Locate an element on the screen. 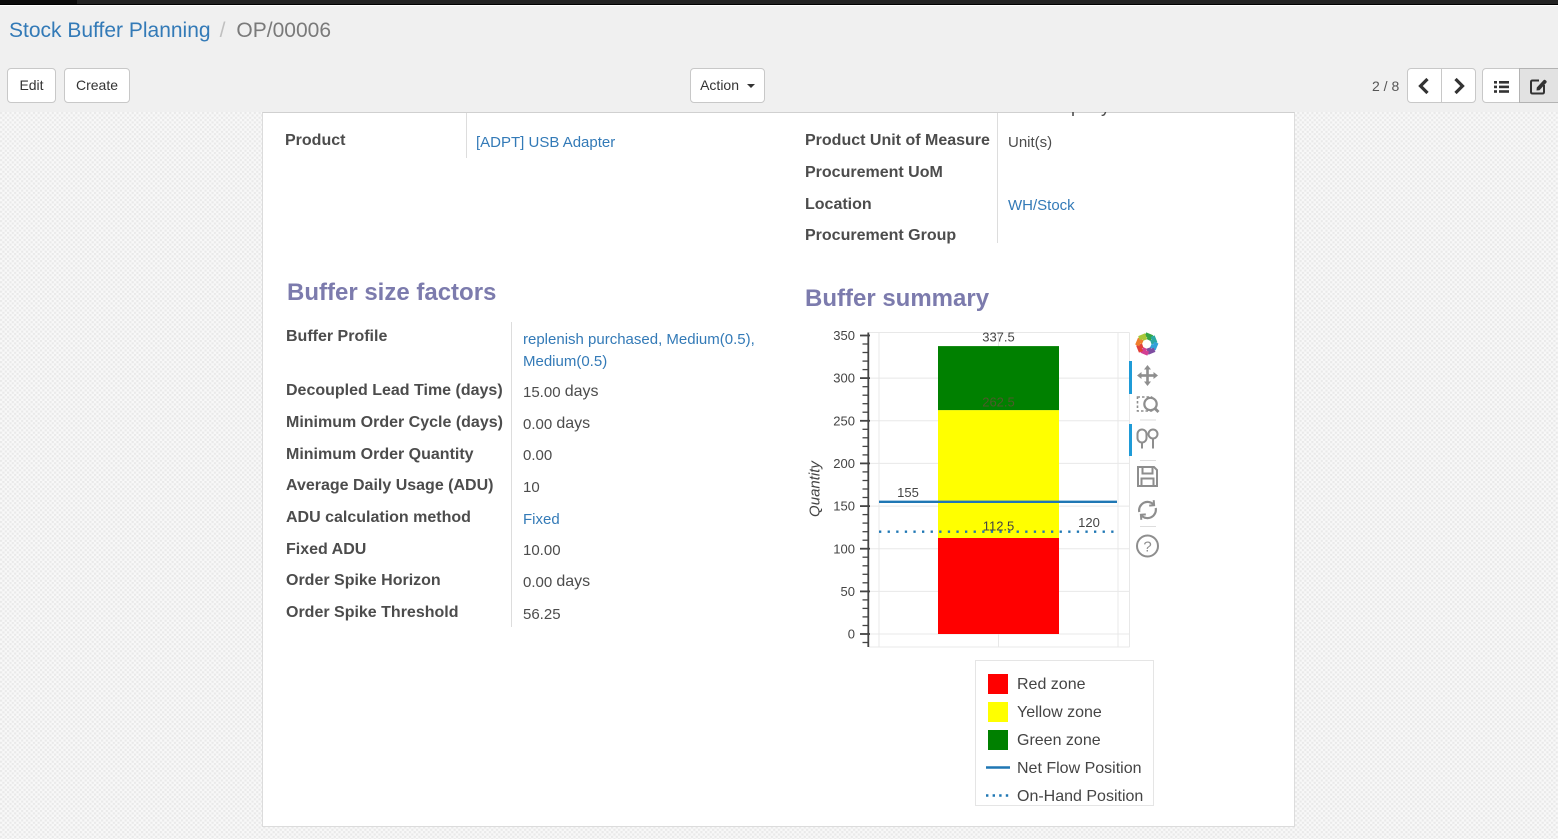  svg-text: Green zone is located at coordinates (1059, 740).